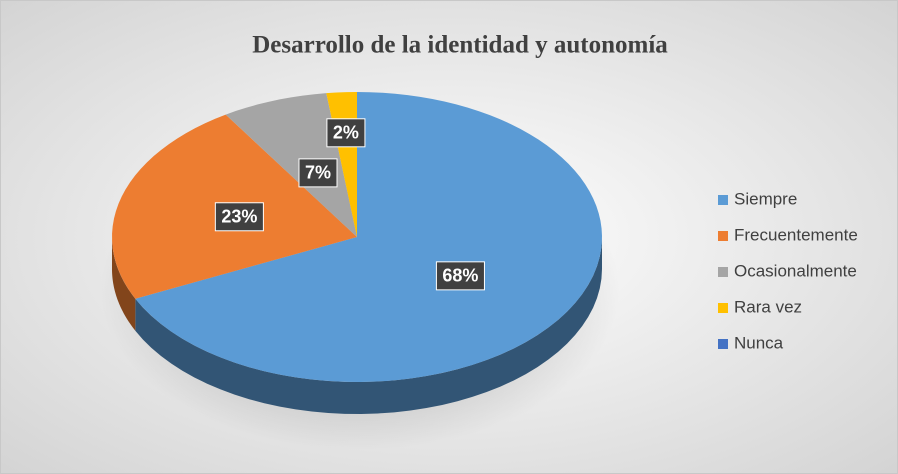 The height and width of the screenshot is (474, 898). I want to click on legend-label: Frecuentemente, so click(796, 234).